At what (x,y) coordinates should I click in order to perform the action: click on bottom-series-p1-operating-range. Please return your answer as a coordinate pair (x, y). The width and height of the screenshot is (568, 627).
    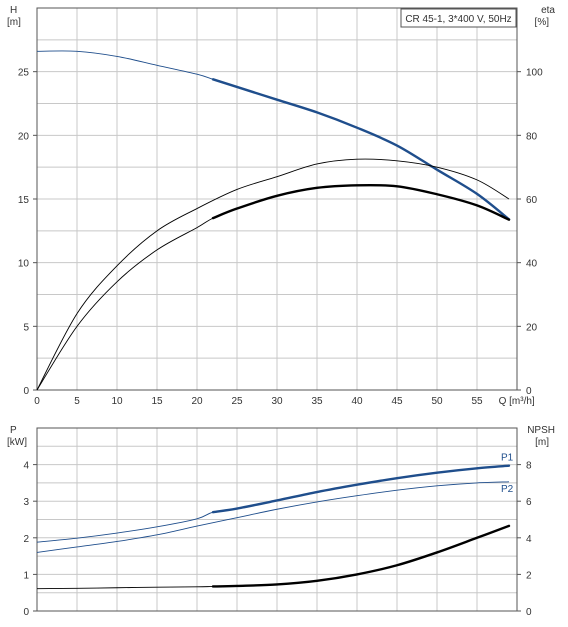
    Looking at the image, I should click on (361, 489).